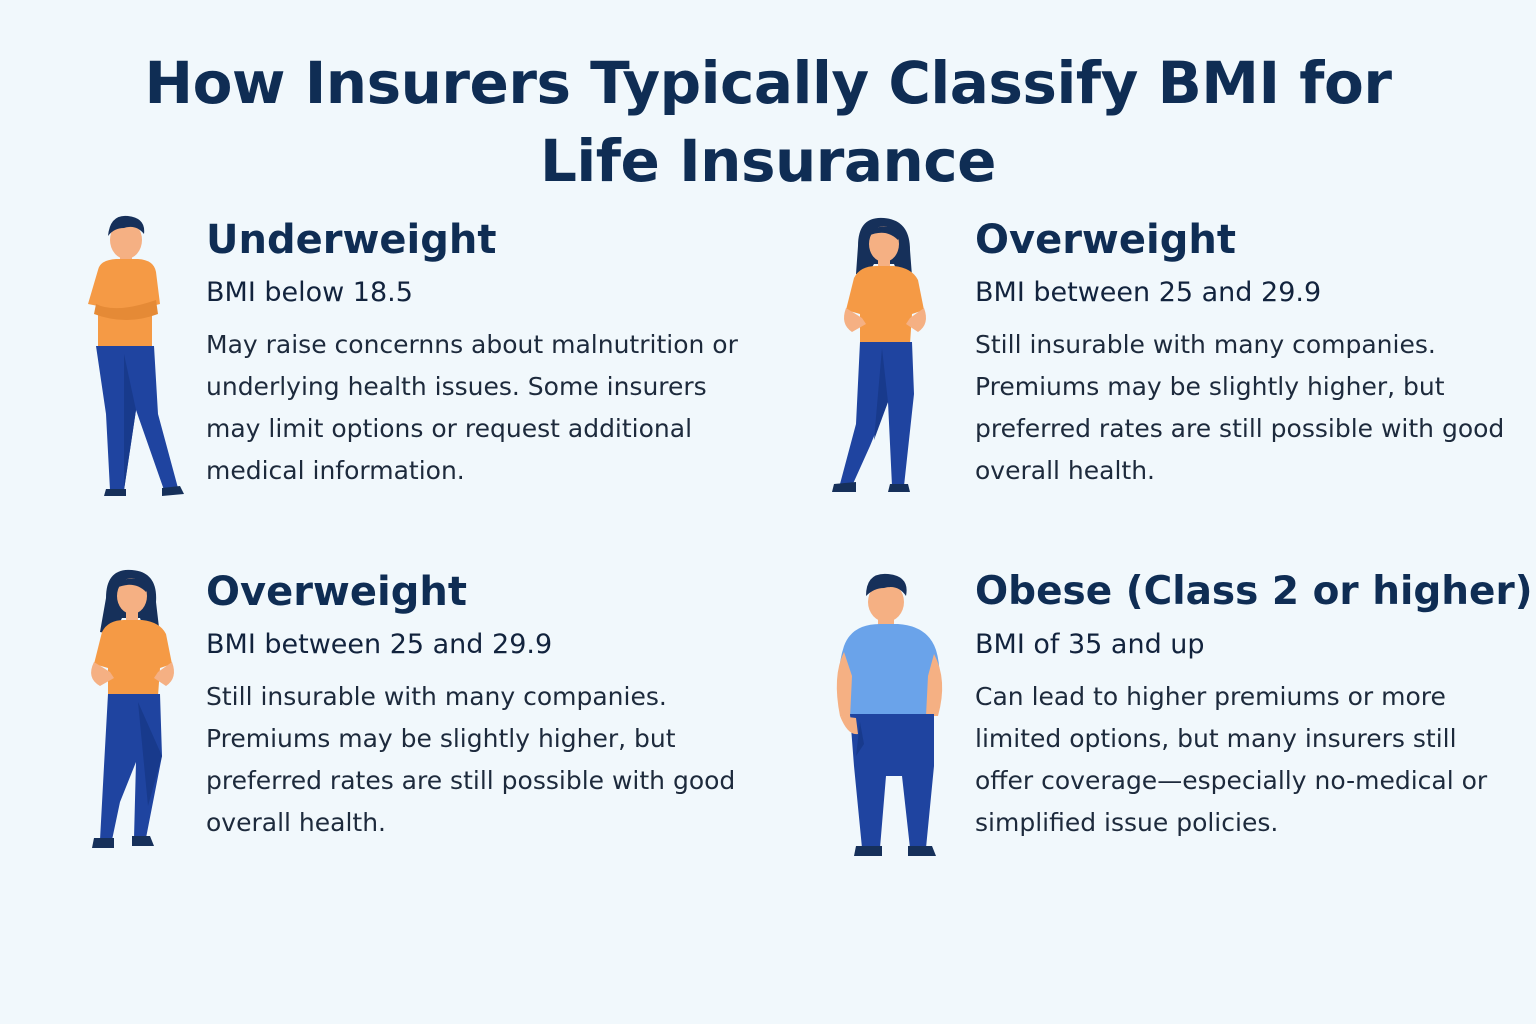 The image size is (1536, 1024). What do you see at coordinates (1090, 644) in the screenshot?
I see `bmi-range: BMI of 35 and up` at bounding box center [1090, 644].